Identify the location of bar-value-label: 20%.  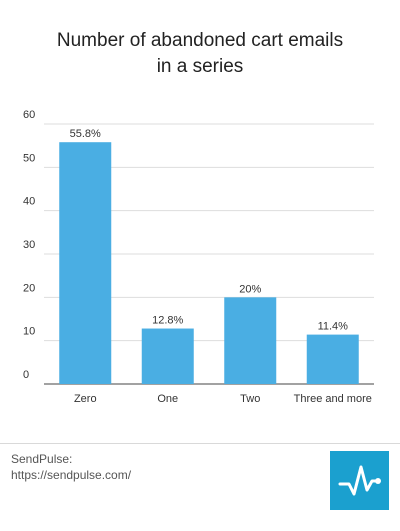
(250, 289).